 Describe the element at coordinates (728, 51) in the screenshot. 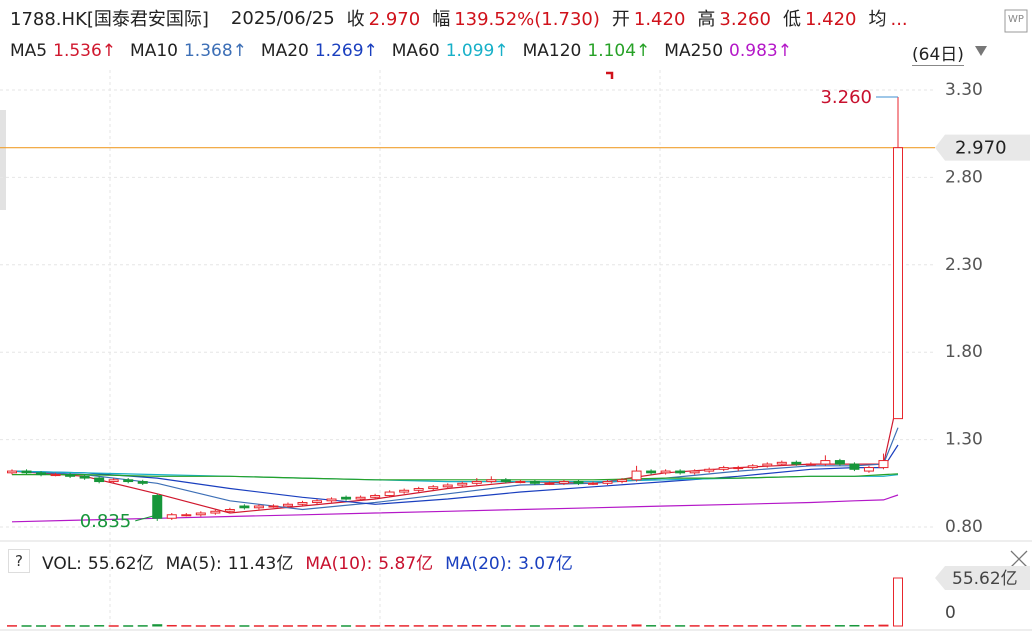

I see `ma-legend-item: MA250 0.983↑` at that location.